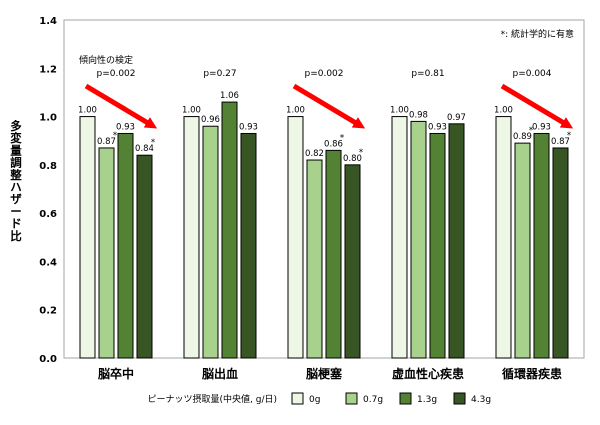 The height and width of the screenshot is (425, 600). What do you see at coordinates (16, 187) in the screenshot?
I see `y-axis-label-char: ハ` at bounding box center [16, 187].